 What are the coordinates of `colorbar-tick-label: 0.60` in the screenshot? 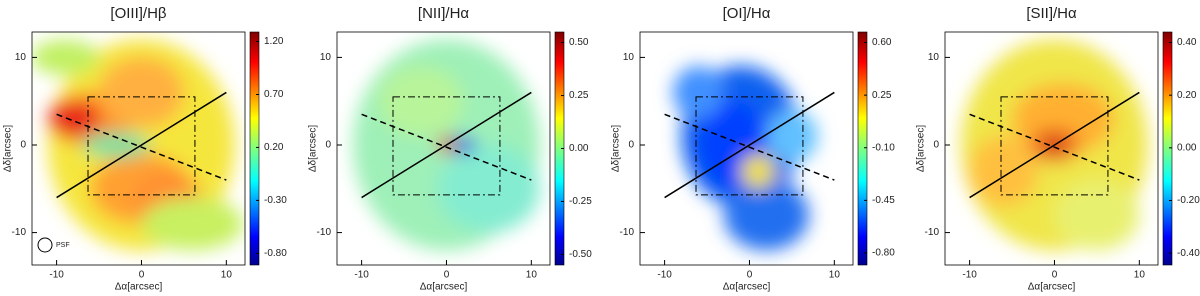 It's located at (882, 42).